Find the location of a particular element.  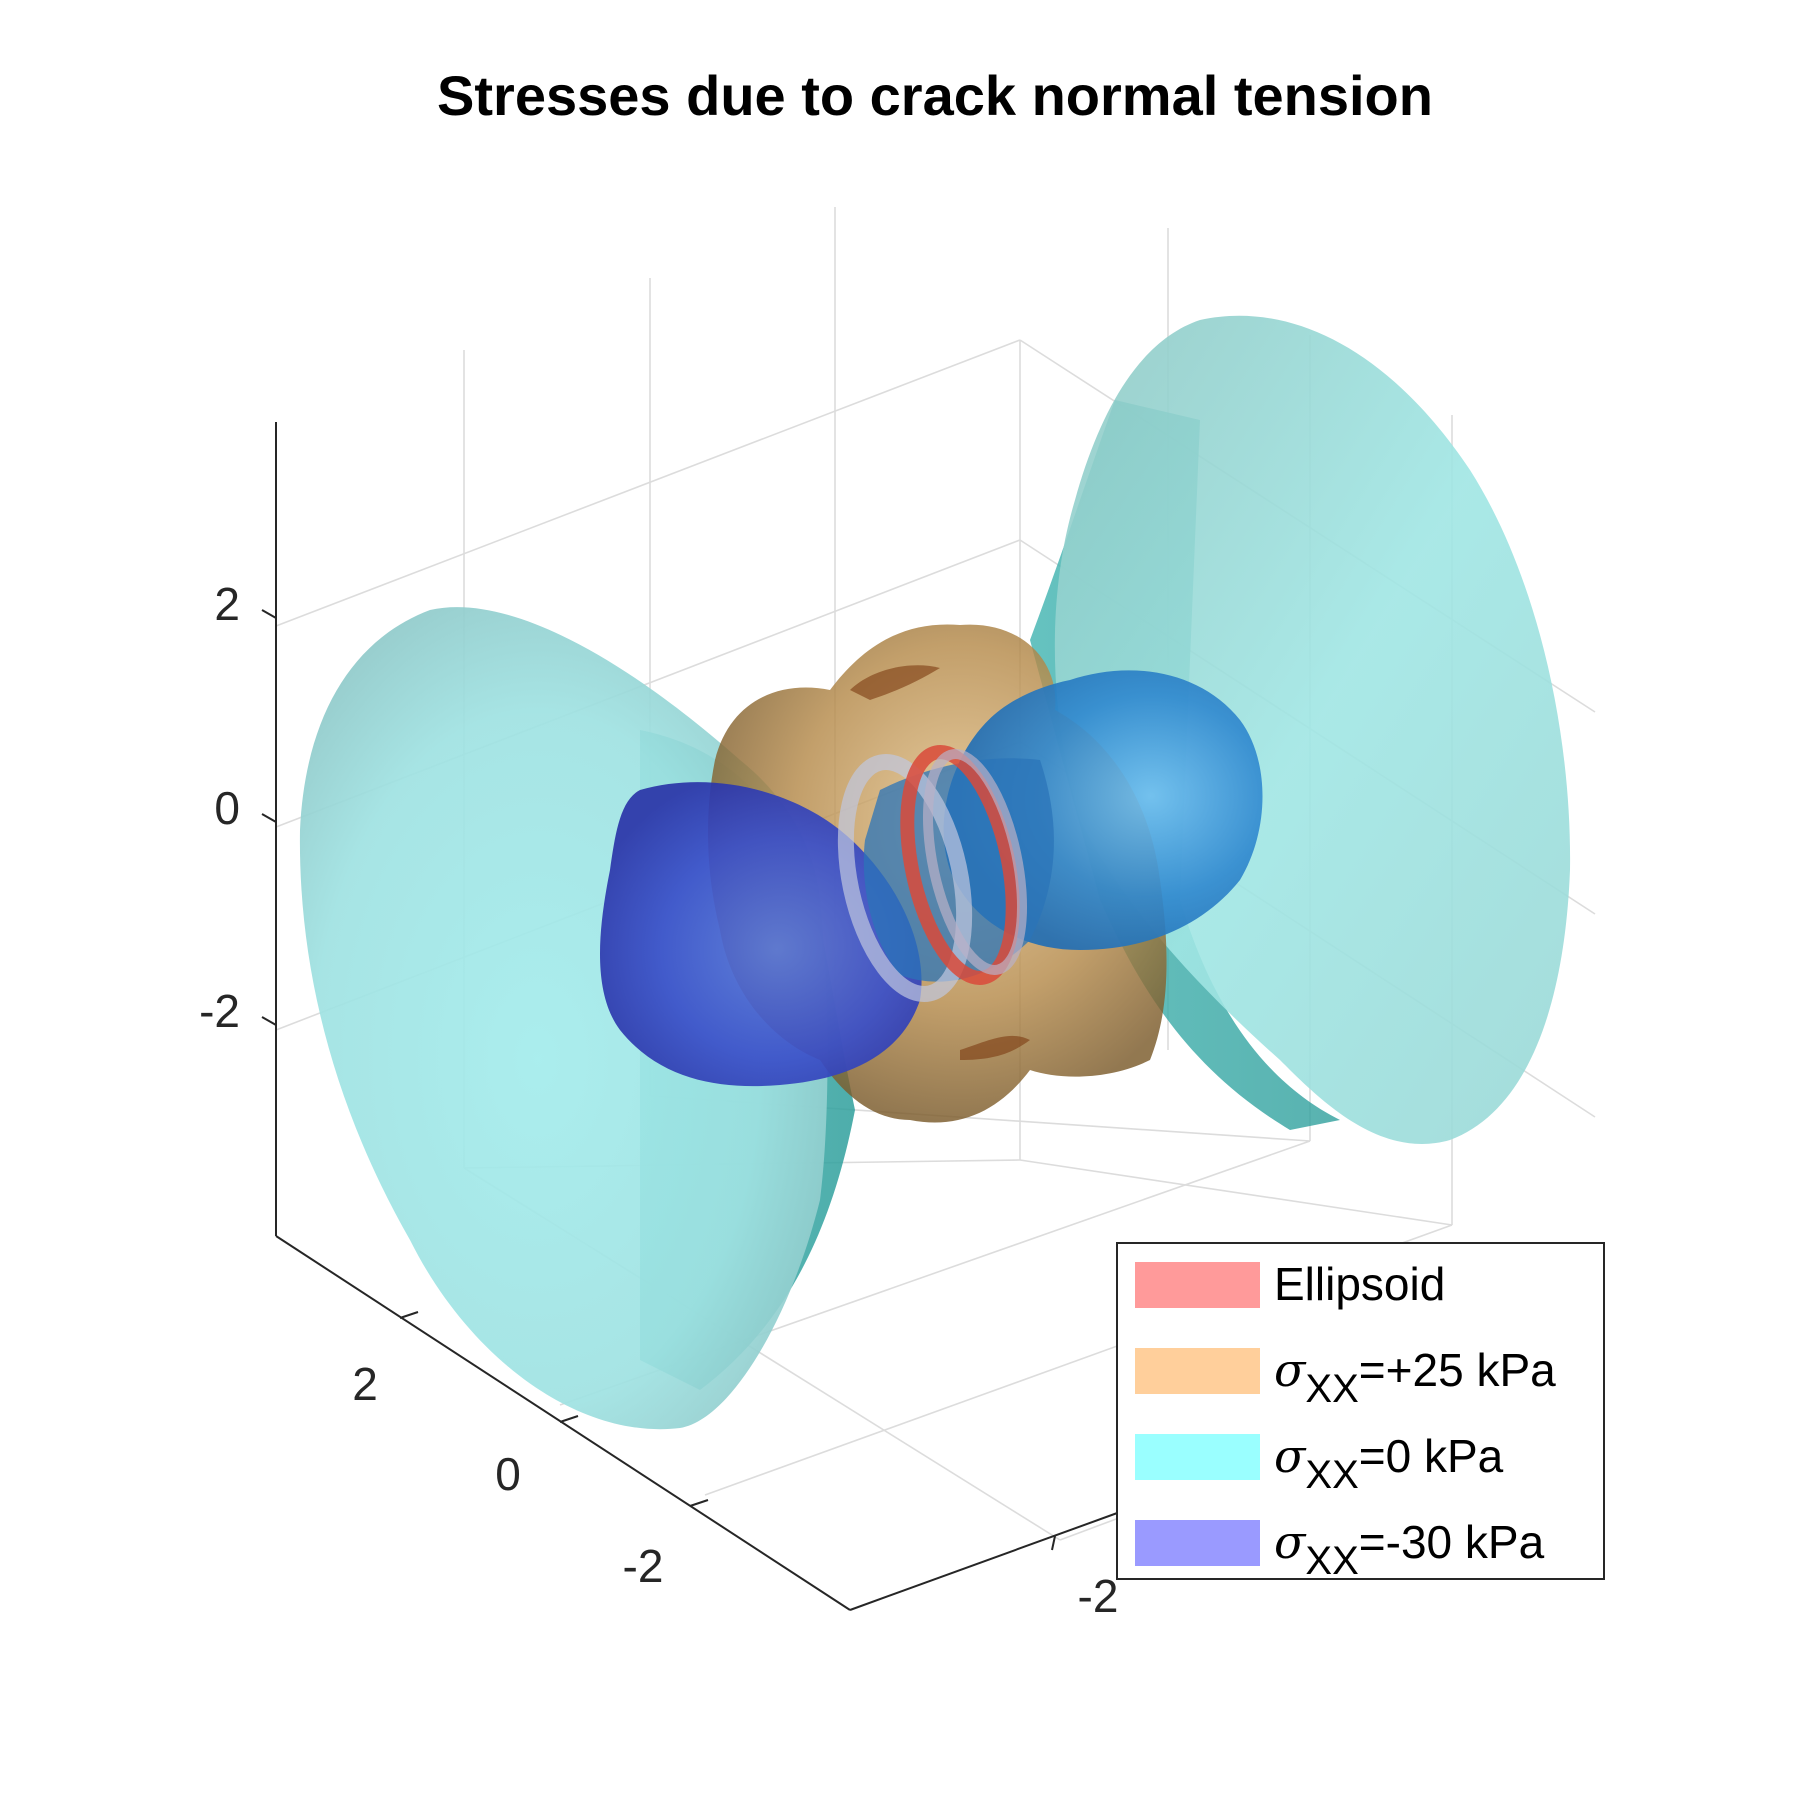

y-tick-labels: 2 0 -2 is located at coordinates (507, 1475).